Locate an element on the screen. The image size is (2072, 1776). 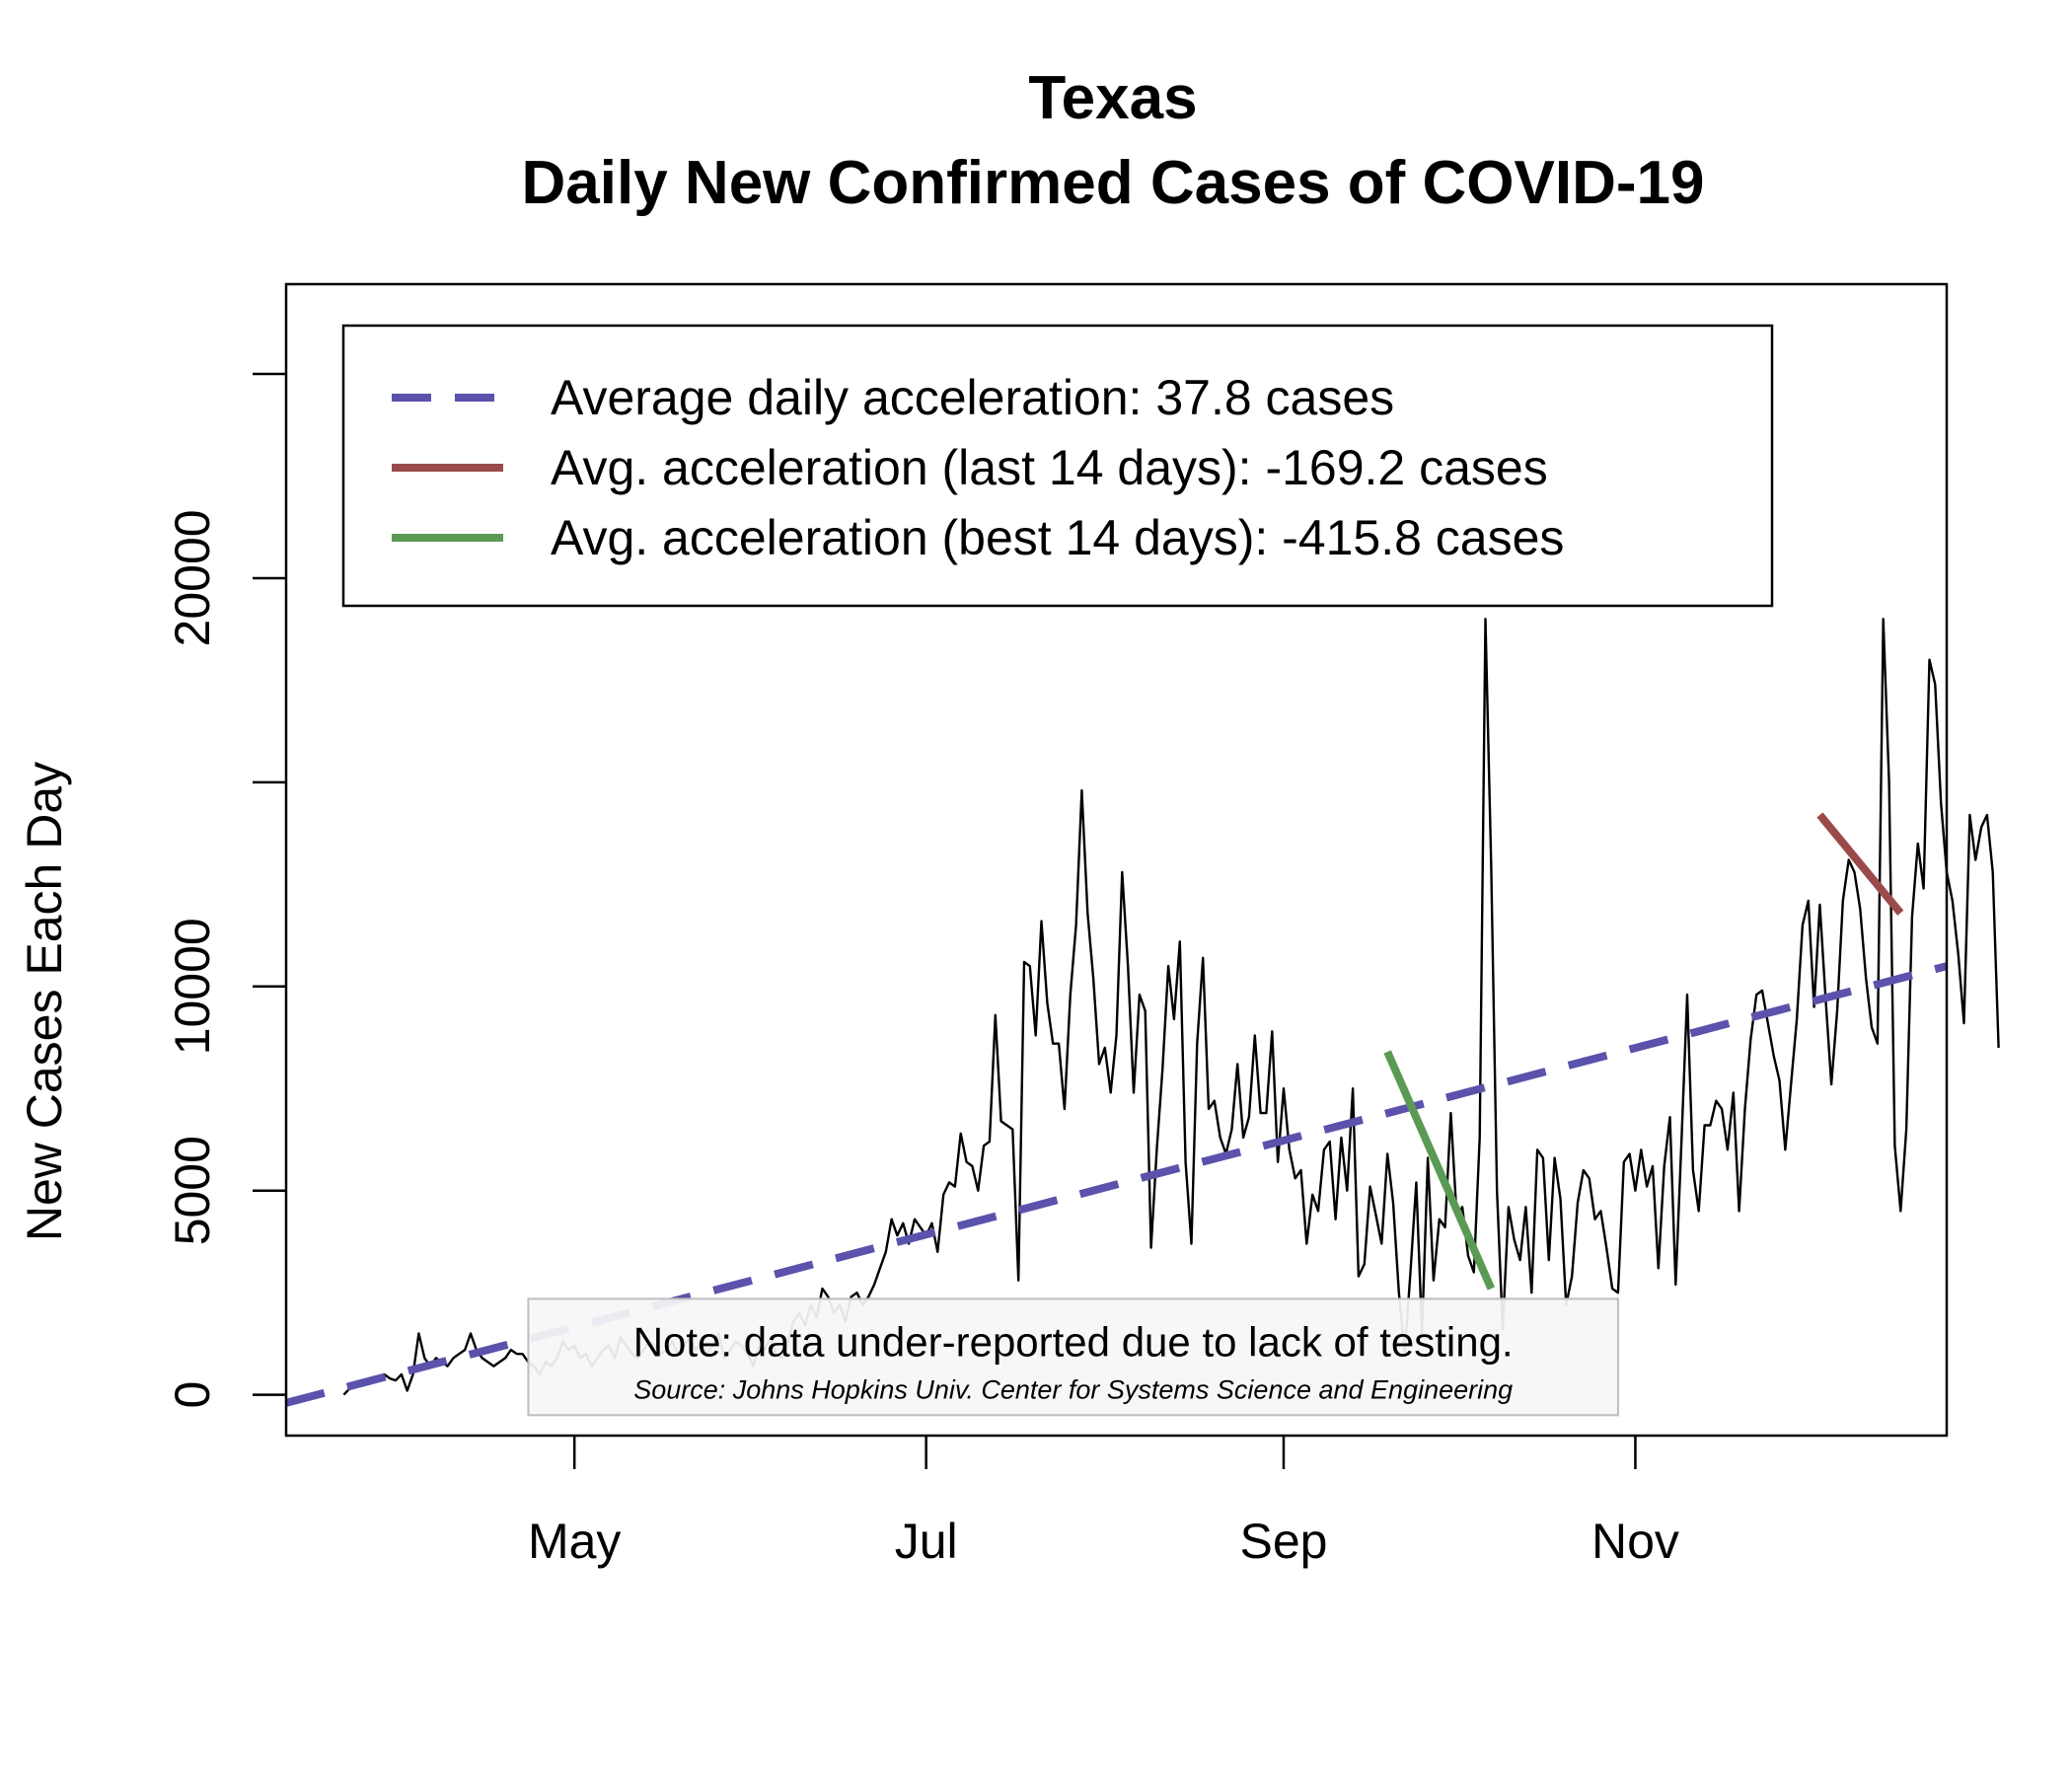
legend-label-average: Average daily acceleration: 37.8 cases is located at coordinates (973, 398).